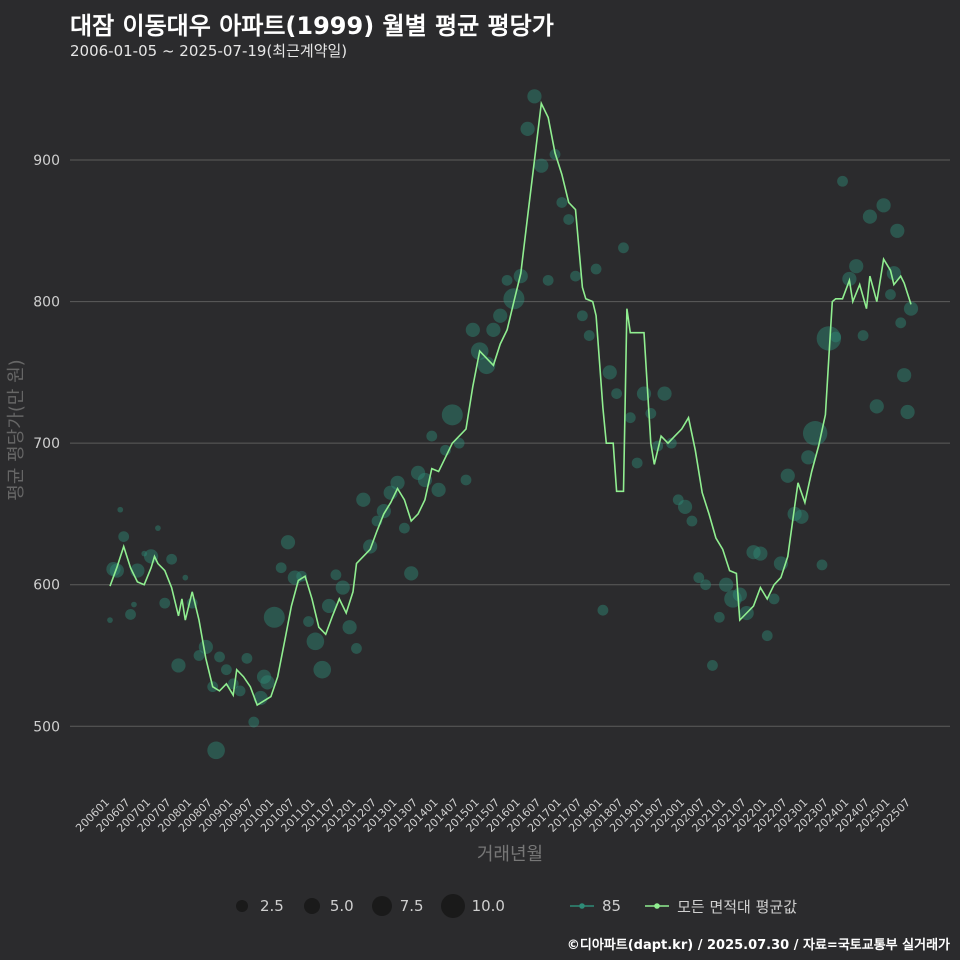 The width and height of the screenshot is (960, 960). I want to click on size-legend-label: 2.5, so click(272, 906).